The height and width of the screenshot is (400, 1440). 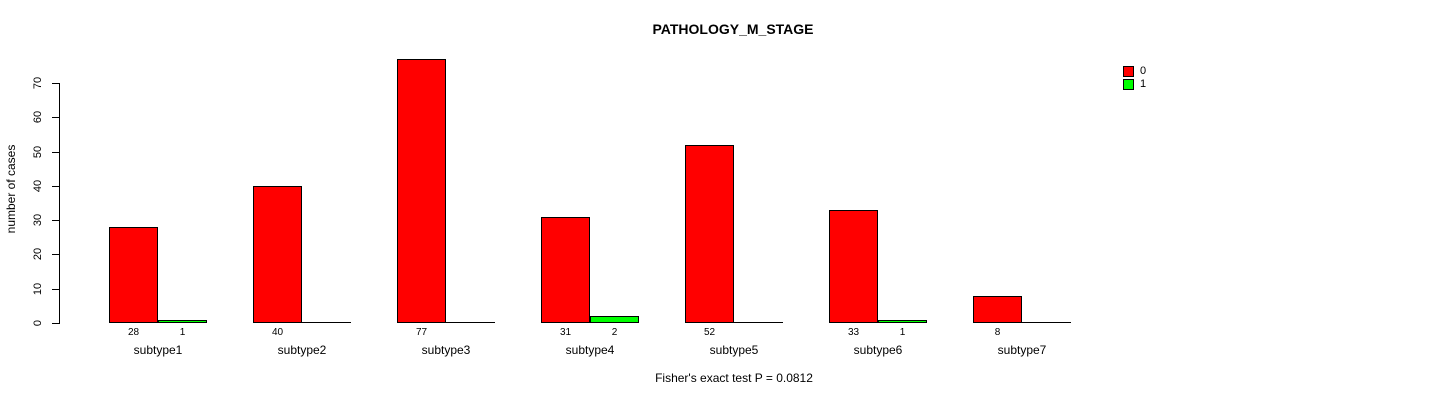 What do you see at coordinates (614, 319) in the screenshot?
I see `bar-1-subtype4` at bounding box center [614, 319].